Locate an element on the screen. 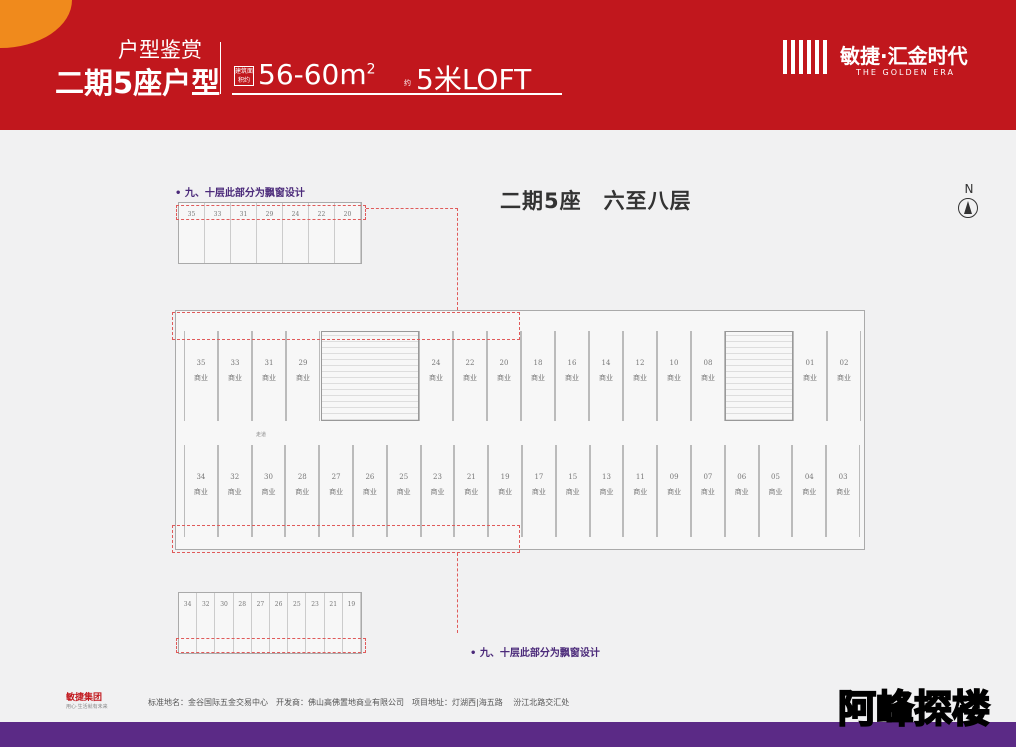  unit-number: 21 is located at coordinates (471, 477).